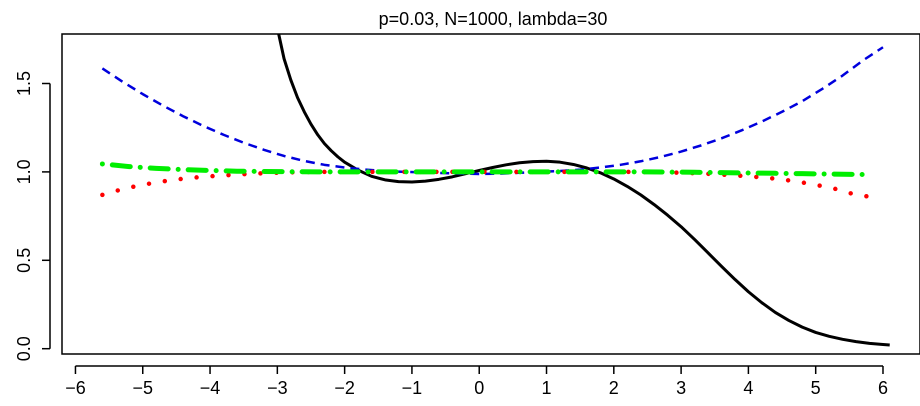  What do you see at coordinates (614, 388) in the screenshot?
I see `x-tick-label: 2` at bounding box center [614, 388].